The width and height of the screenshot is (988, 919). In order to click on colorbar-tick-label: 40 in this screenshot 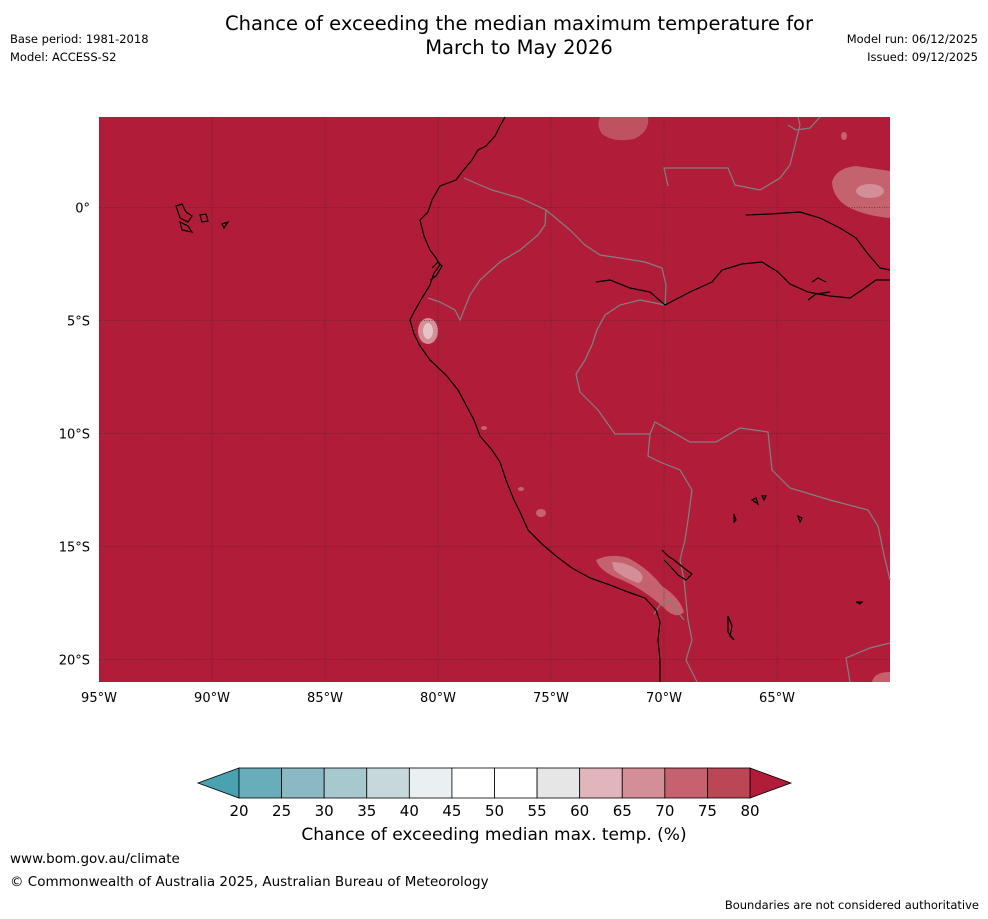, I will do `click(409, 811)`.